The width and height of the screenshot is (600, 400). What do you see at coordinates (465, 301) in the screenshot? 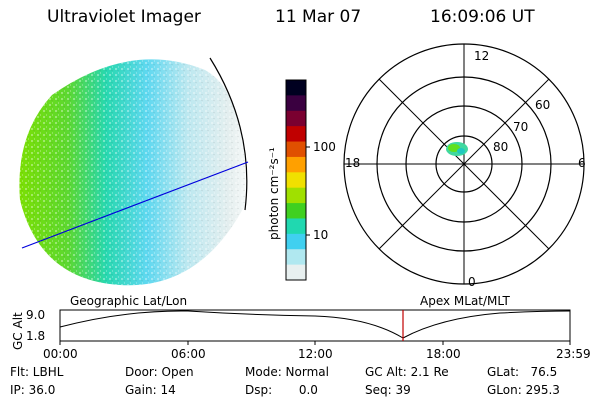
I see `timeline-right-title: Apex MLat/MLT` at bounding box center [465, 301].